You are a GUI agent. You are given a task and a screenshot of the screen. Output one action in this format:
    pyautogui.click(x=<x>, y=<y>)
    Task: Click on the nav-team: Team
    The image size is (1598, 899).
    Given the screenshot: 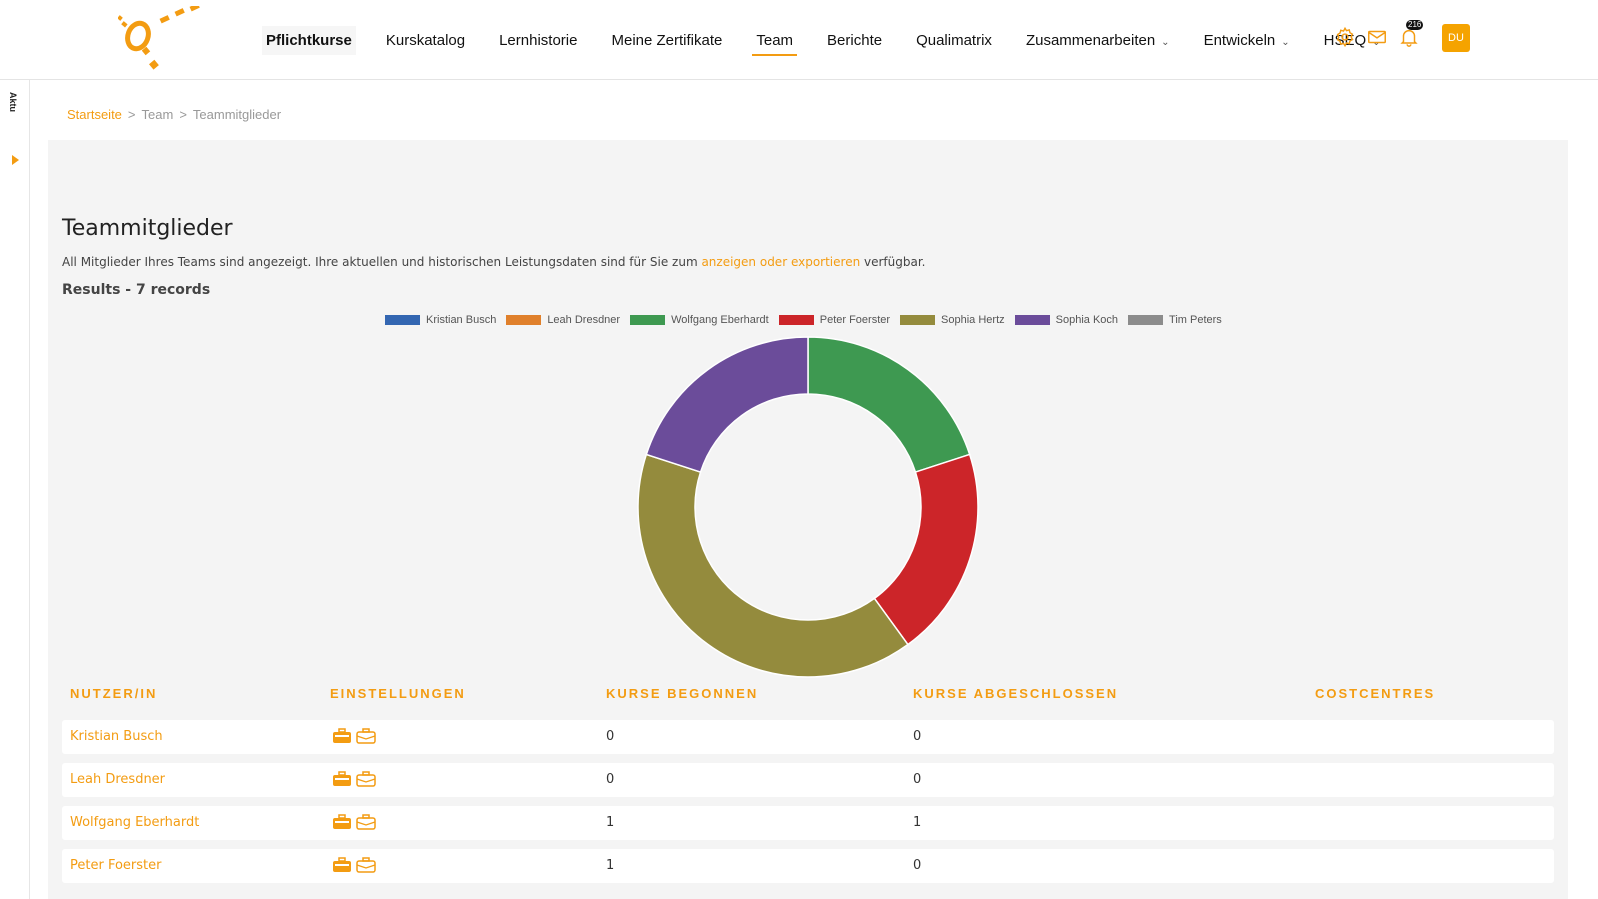 What is the action you would take?
    pyautogui.click(x=774, y=41)
    